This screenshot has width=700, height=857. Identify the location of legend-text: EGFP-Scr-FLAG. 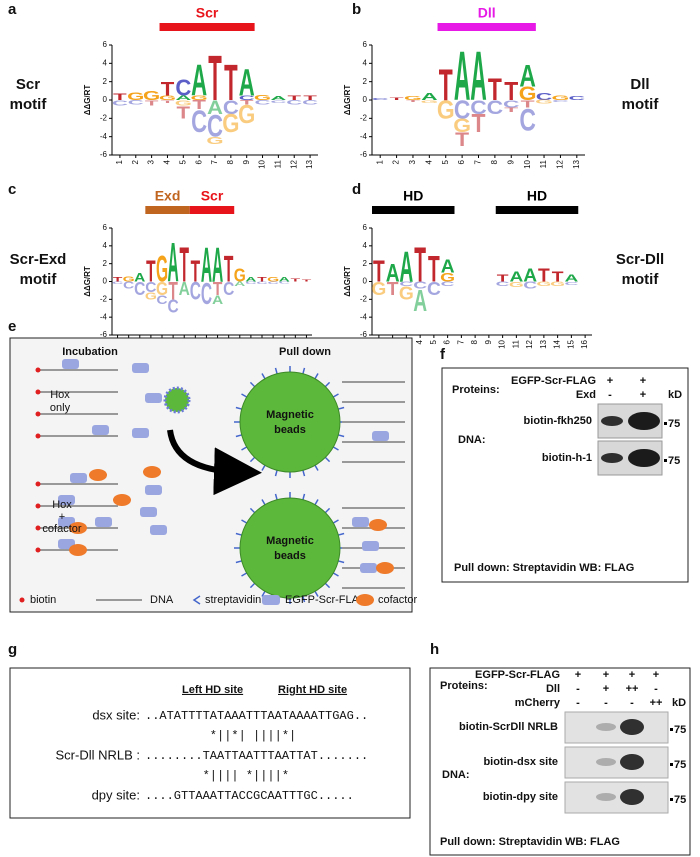
(326, 600).